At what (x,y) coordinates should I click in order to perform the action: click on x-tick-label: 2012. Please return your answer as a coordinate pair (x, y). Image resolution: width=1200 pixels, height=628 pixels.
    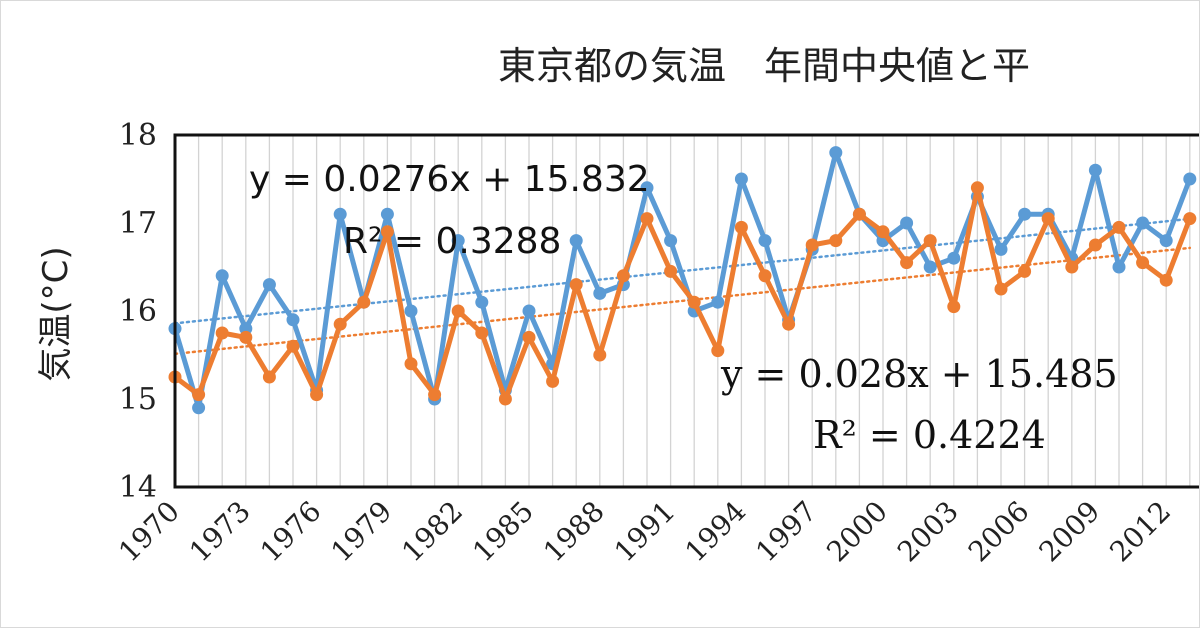
    Looking at the image, I should click on (1140, 532).